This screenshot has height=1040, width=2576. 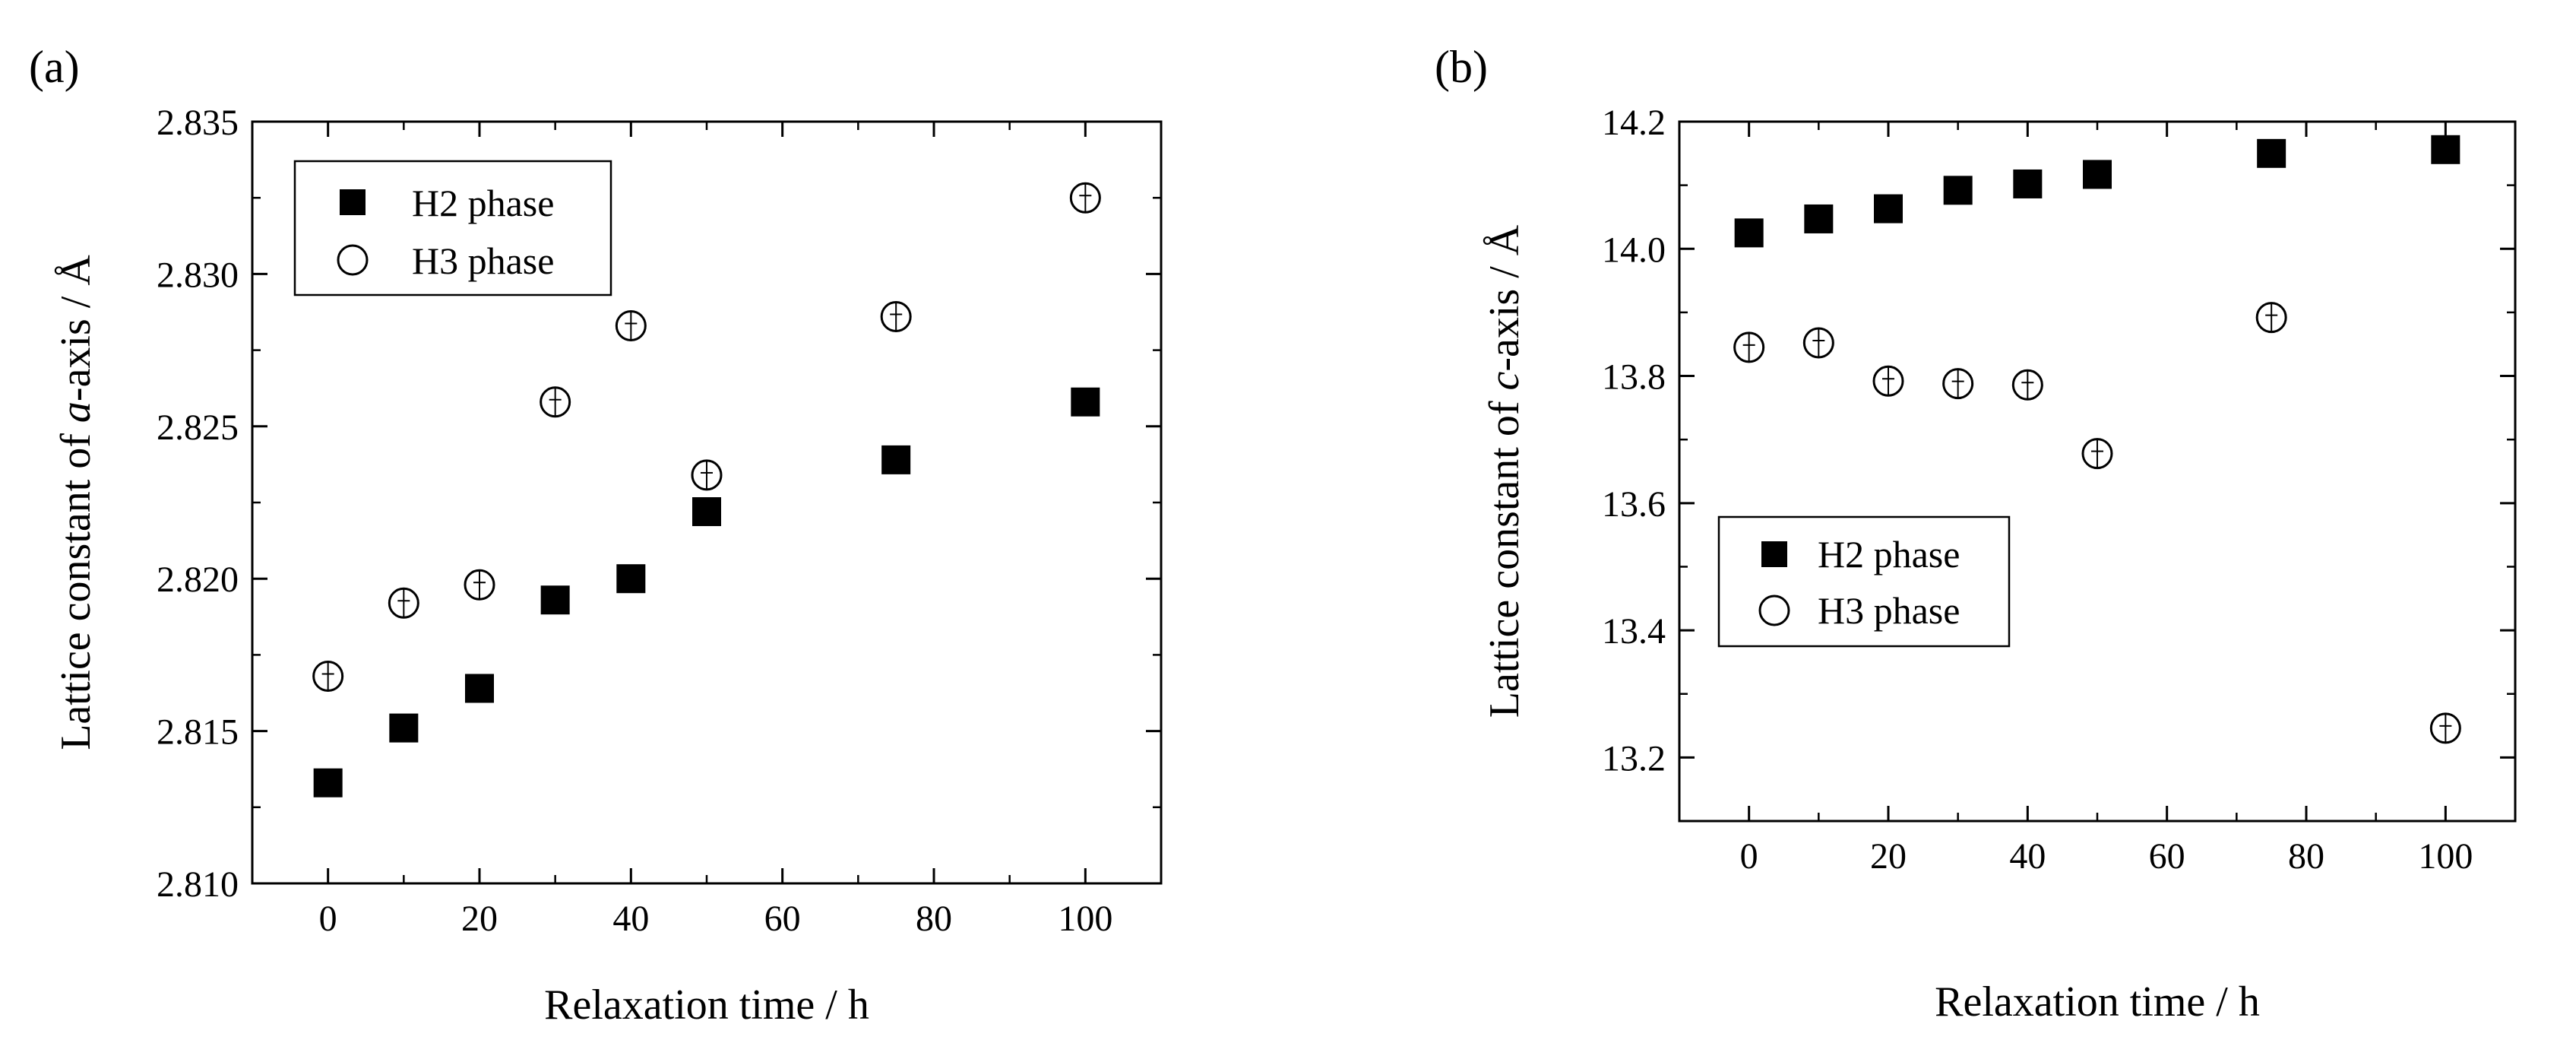 What do you see at coordinates (198, 427) in the screenshot?
I see `y-tick-label: 2.825` at bounding box center [198, 427].